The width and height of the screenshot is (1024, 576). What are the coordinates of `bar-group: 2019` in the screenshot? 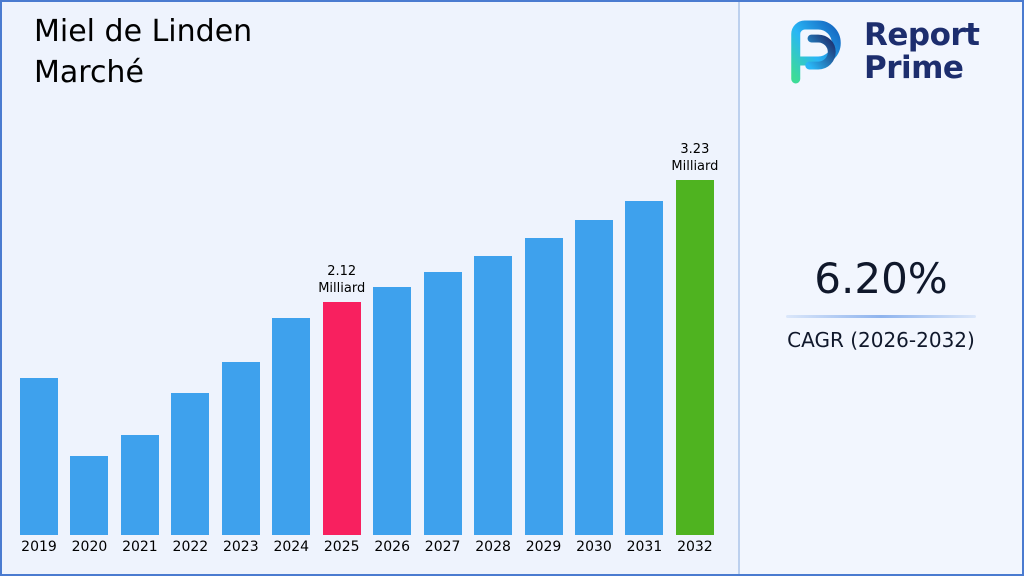 It's located at (39, 467).